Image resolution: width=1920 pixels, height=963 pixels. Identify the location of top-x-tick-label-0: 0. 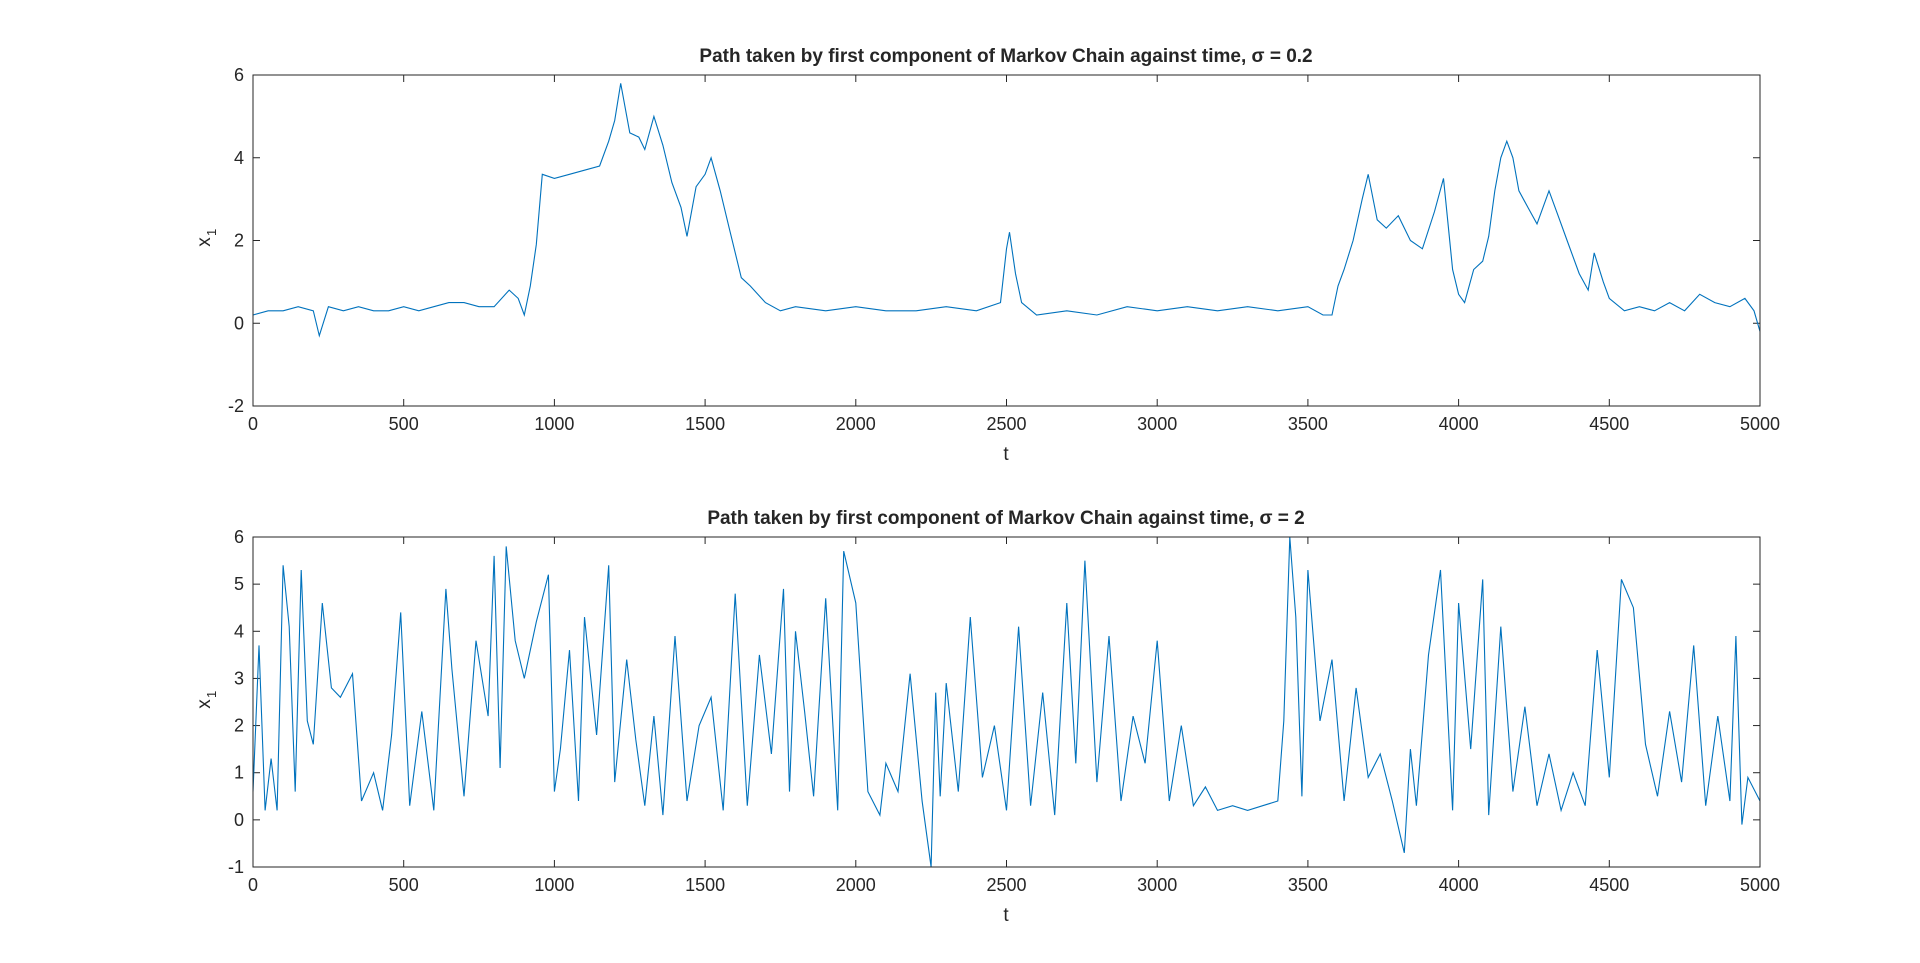
(253, 424).